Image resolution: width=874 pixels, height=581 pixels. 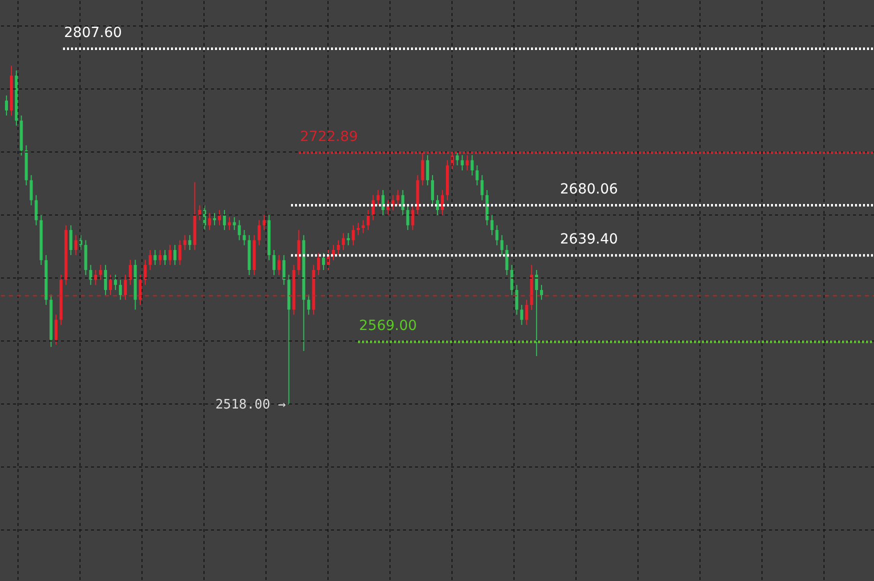 What do you see at coordinates (388, 326) in the screenshot?
I see `annotation: 2569.00` at bounding box center [388, 326].